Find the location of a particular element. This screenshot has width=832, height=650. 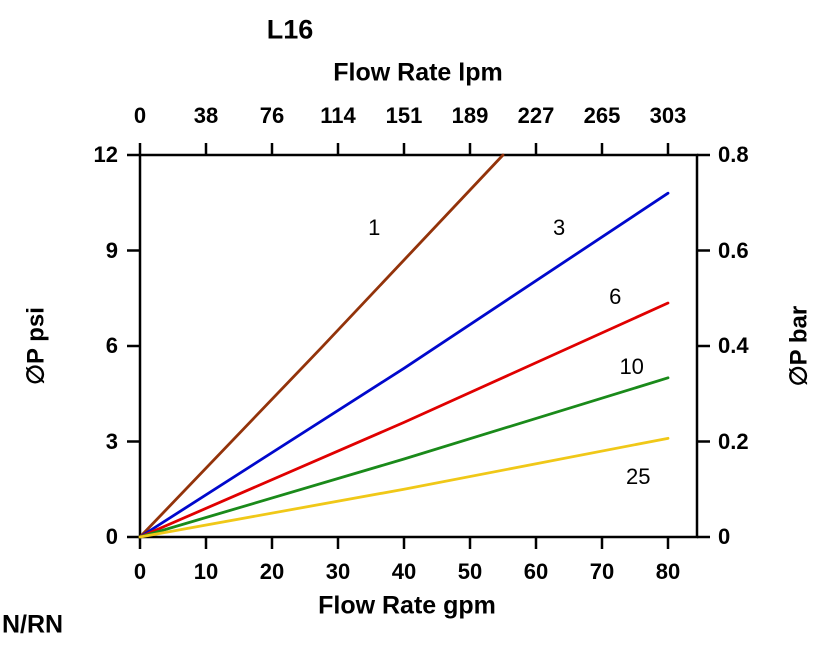

right-tick-label: 0.4 is located at coordinates (733, 345).